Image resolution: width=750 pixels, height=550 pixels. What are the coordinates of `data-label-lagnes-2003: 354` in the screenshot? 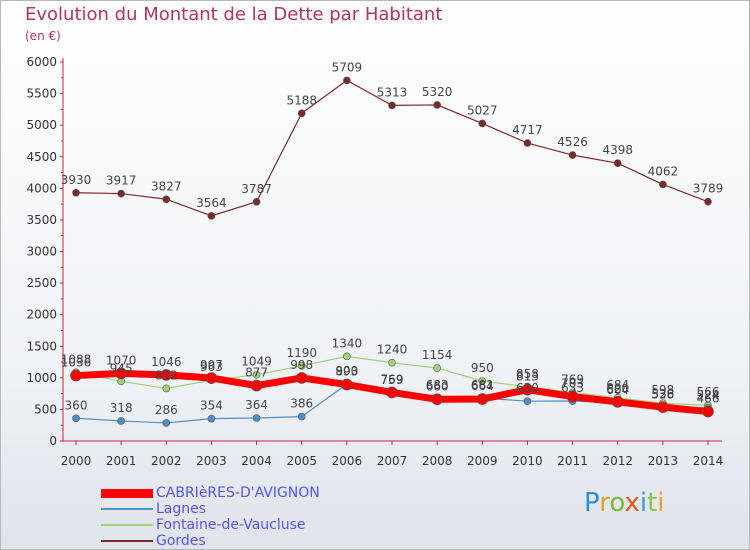 It's located at (211, 406).